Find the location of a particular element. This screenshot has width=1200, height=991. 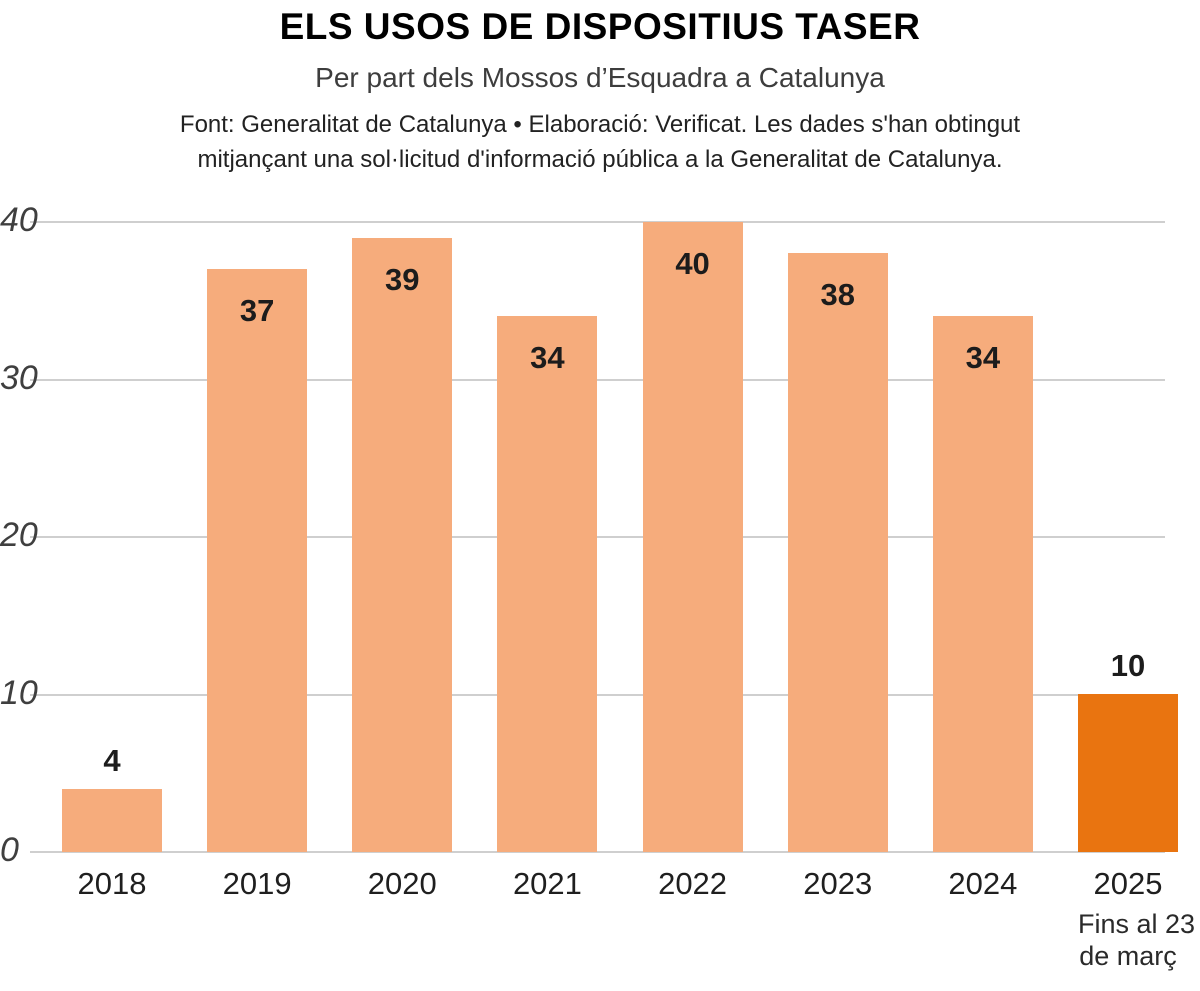

bar-value-label: 37 is located at coordinates (257, 310).